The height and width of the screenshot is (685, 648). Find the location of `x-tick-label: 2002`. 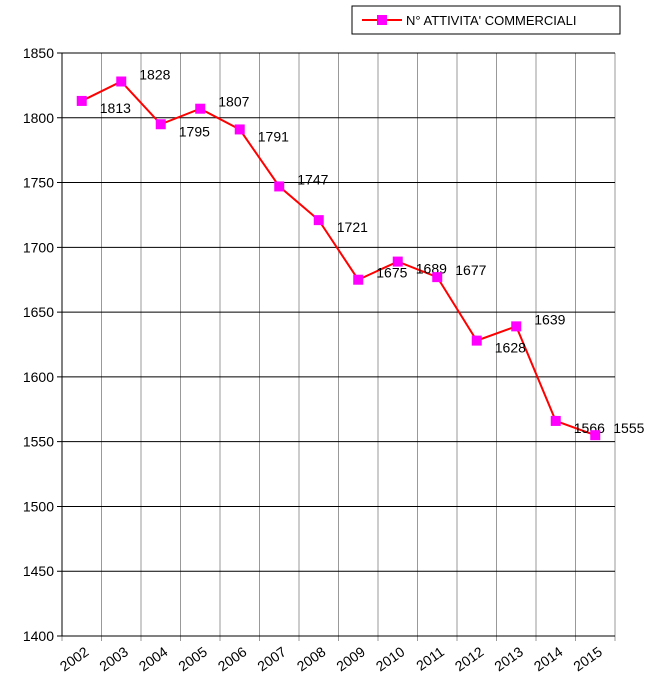

x-tick-label: 2002 is located at coordinates (74, 658).